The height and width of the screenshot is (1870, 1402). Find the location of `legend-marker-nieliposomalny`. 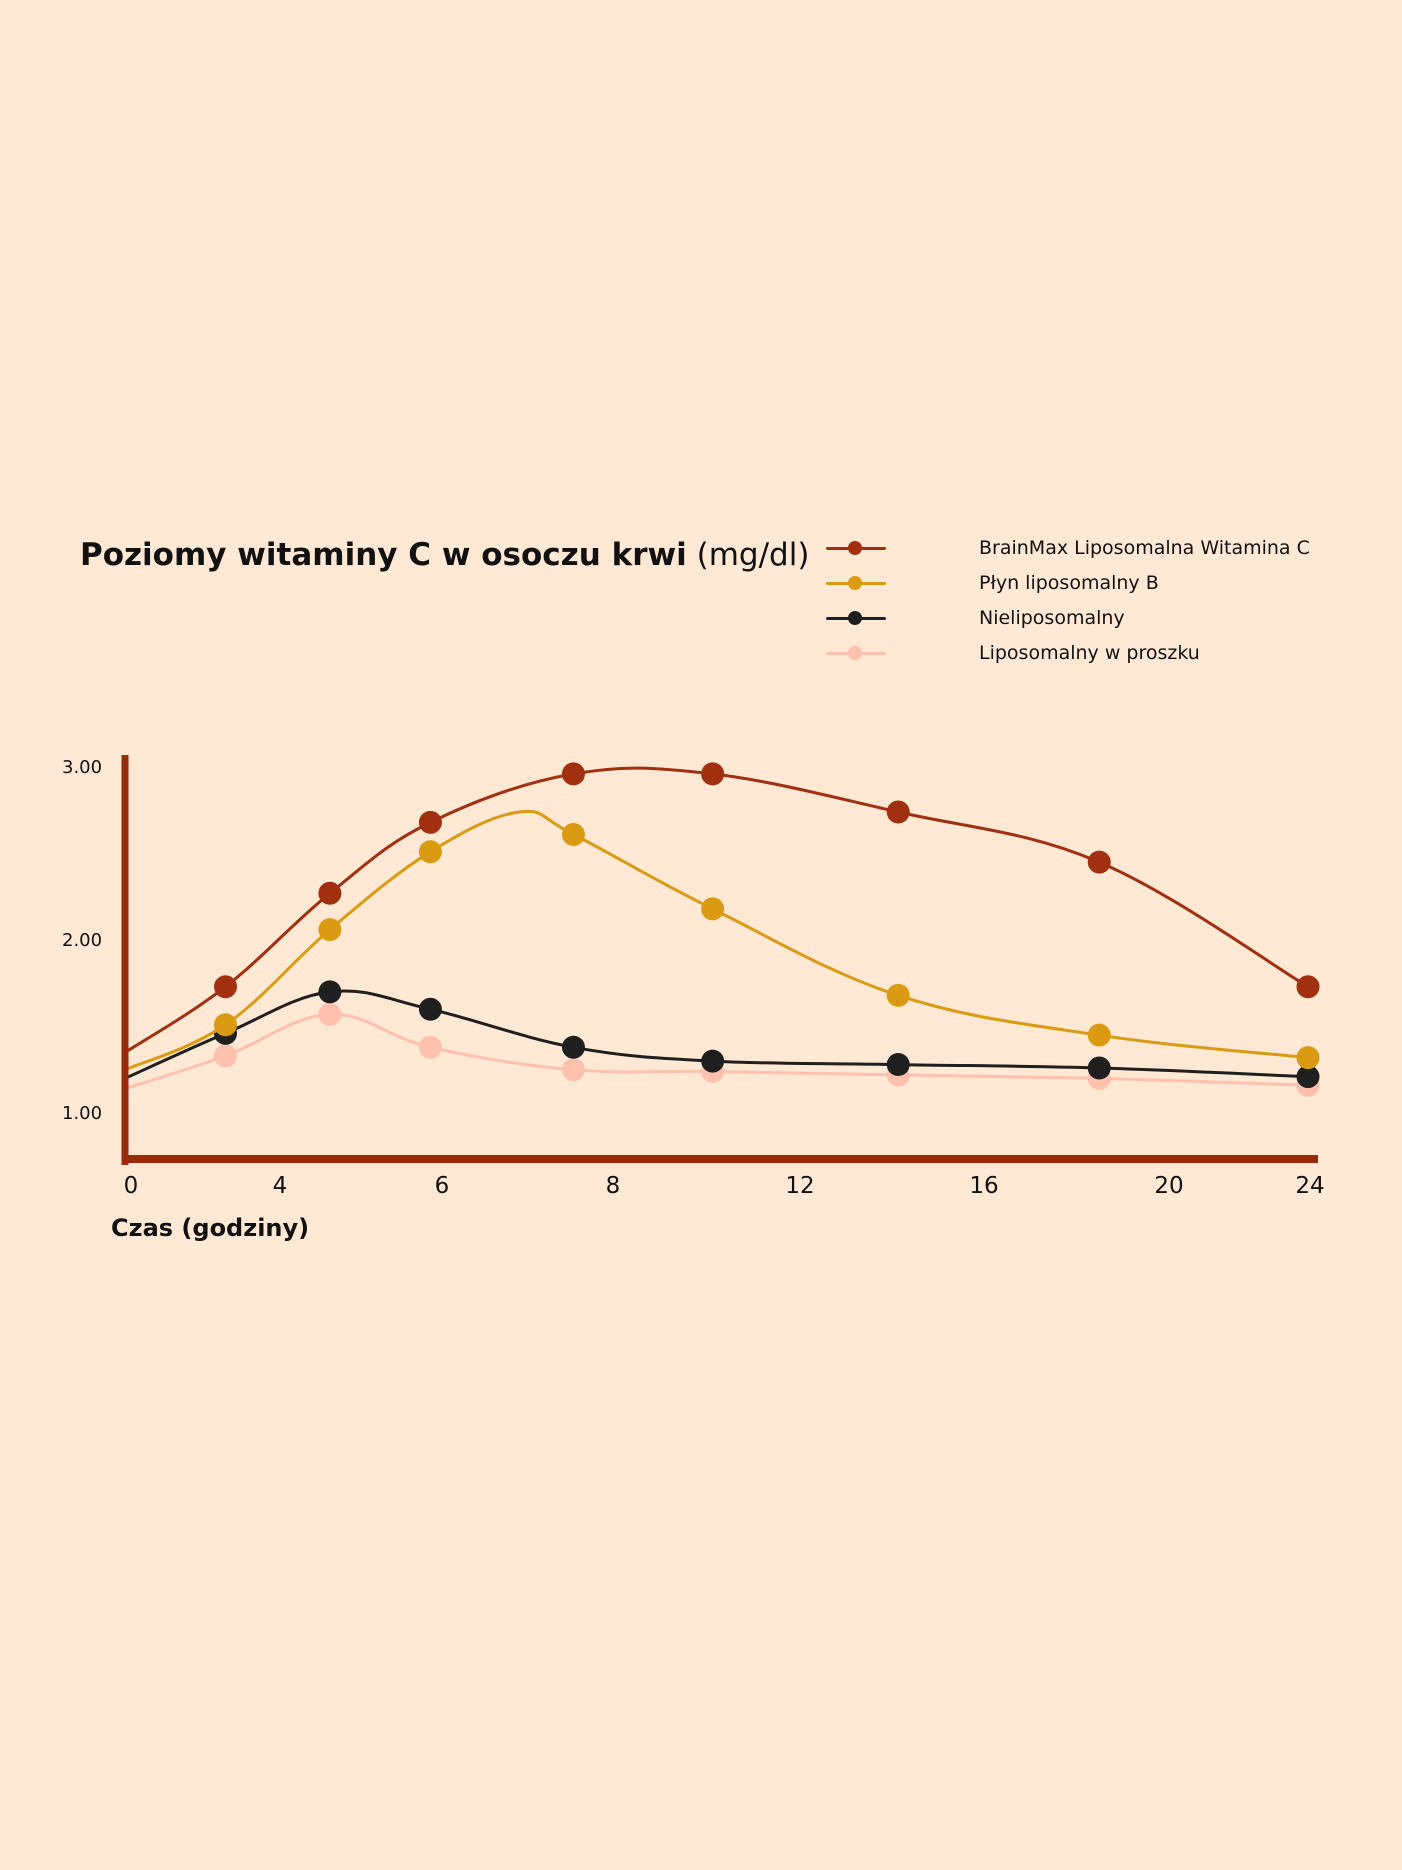

legend-marker-nieliposomalny is located at coordinates (855, 617).